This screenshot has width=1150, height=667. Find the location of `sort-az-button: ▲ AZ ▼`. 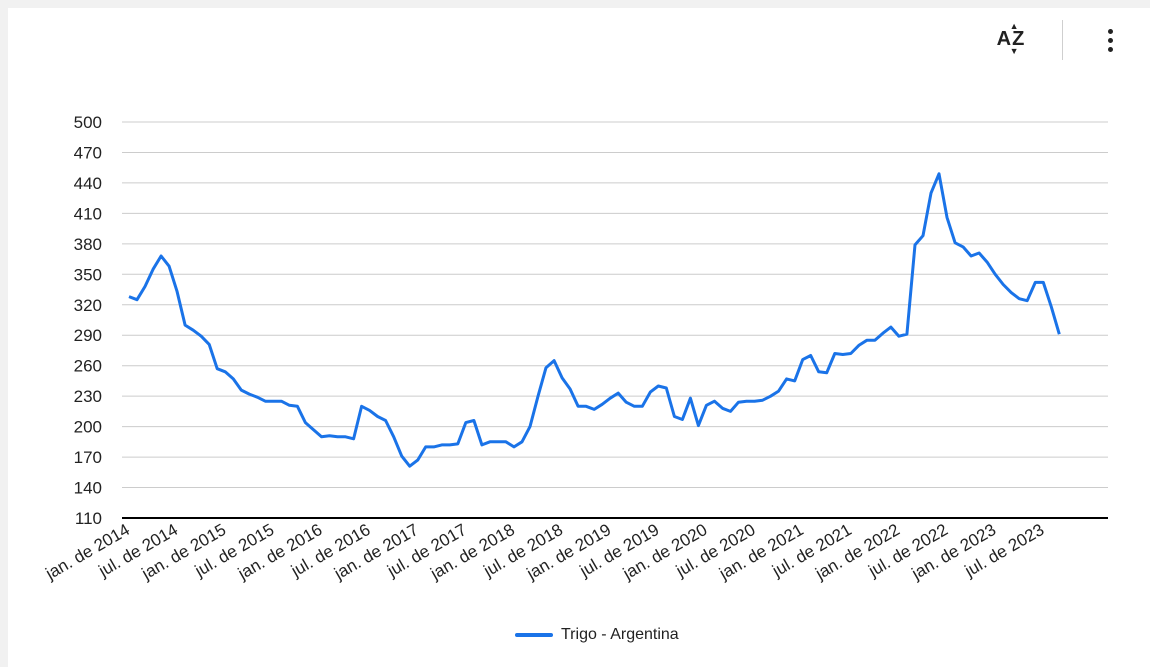

sort-az-button: ▲ AZ ▼ is located at coordinates (1011, 38).